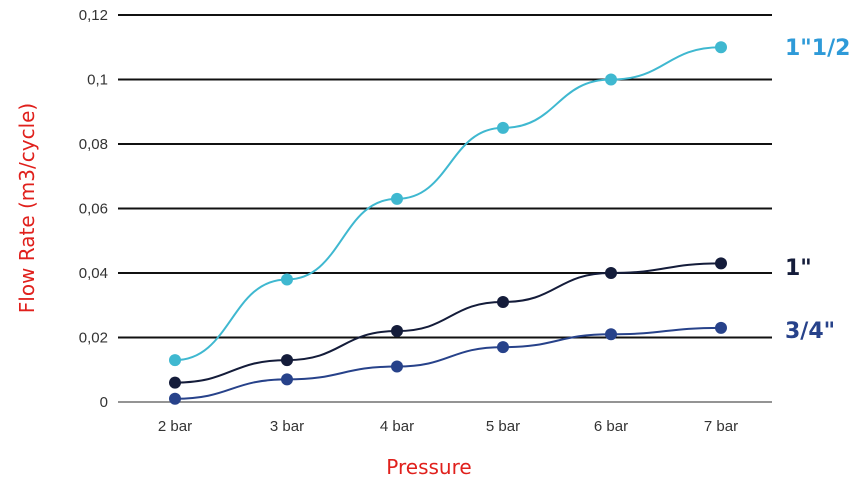 The height and width of the screenshot is (482, 861). Describe the element at coordinates (448, 426) in the screenshot. I see `x-axis-ticks: 2 bar 3 bar 4 bar 5 bar 6 bar 7 bar` at that location.